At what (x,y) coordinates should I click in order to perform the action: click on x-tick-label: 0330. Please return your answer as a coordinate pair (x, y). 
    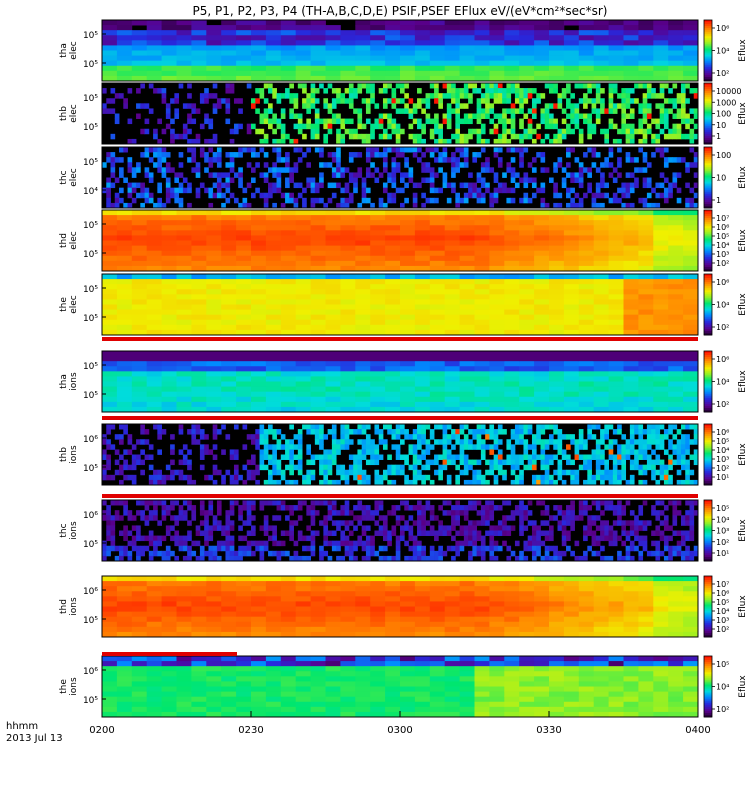
    Looking at the image, I should click on (548, 730).